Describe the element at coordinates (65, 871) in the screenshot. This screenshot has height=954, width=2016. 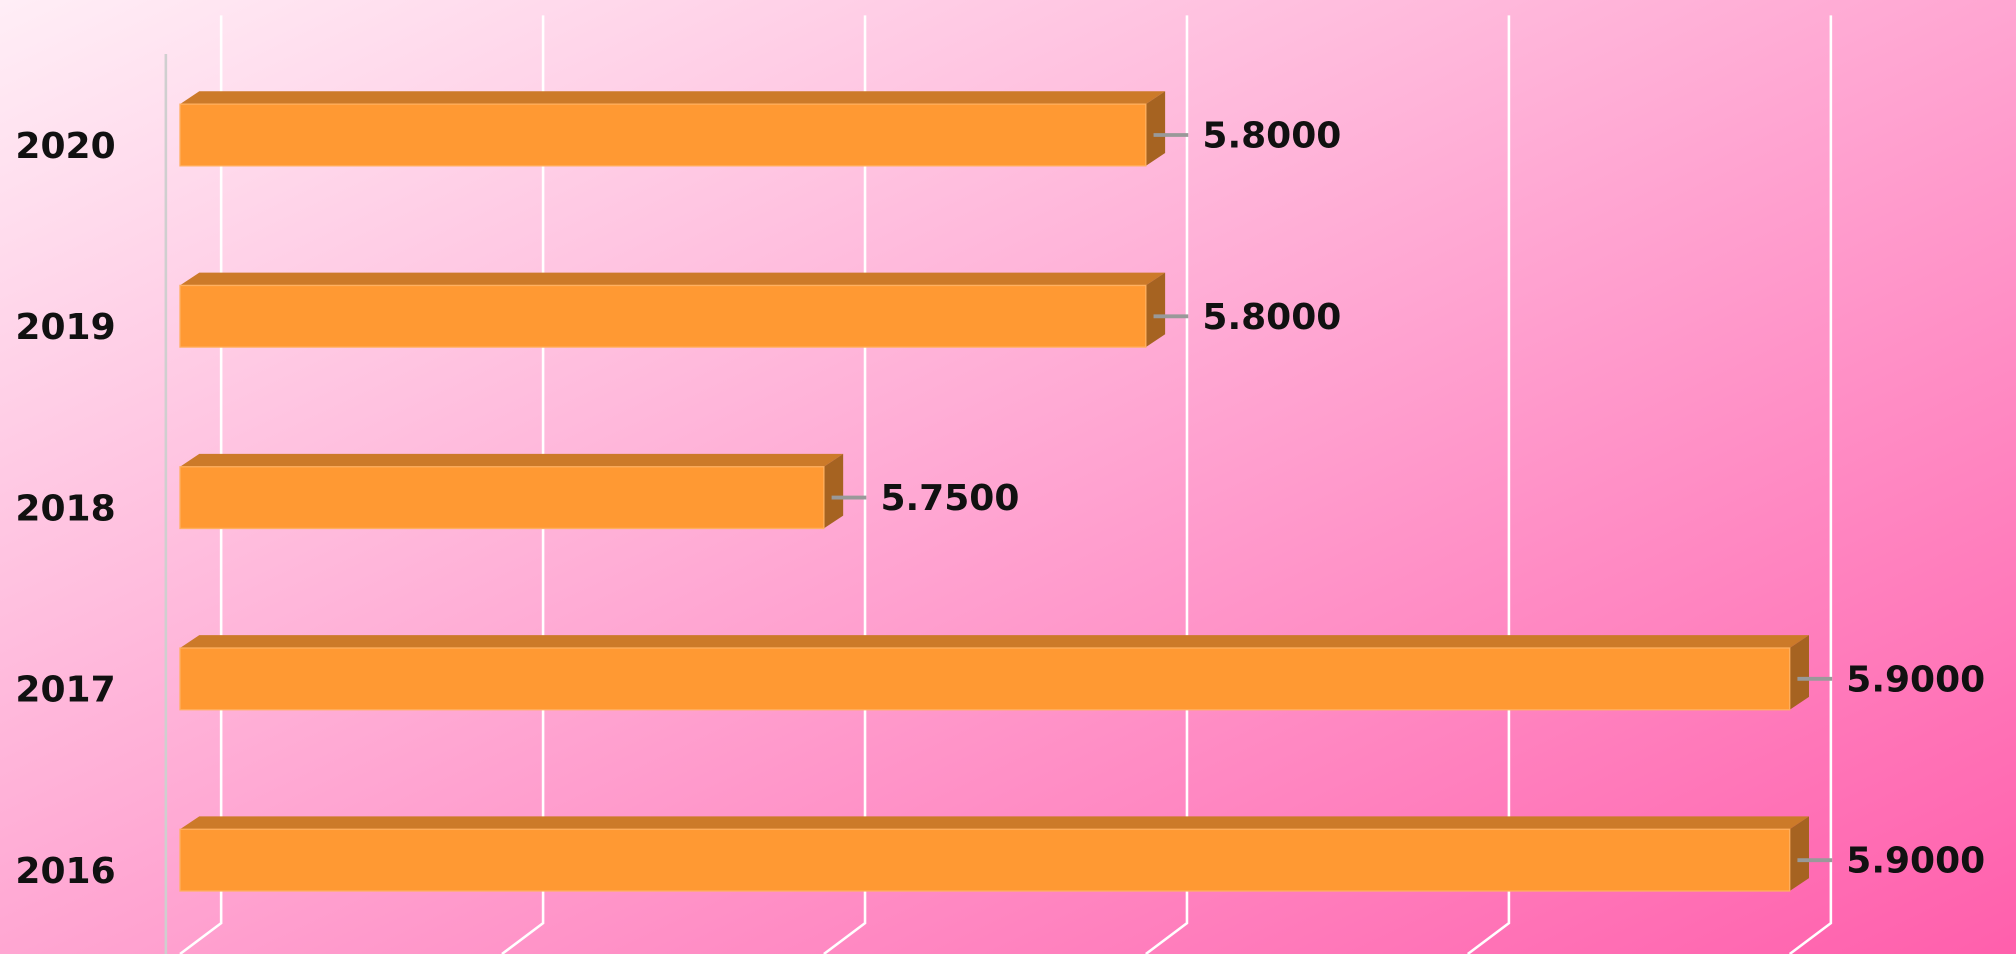
I see `y-tick-label: 2016` at that location.